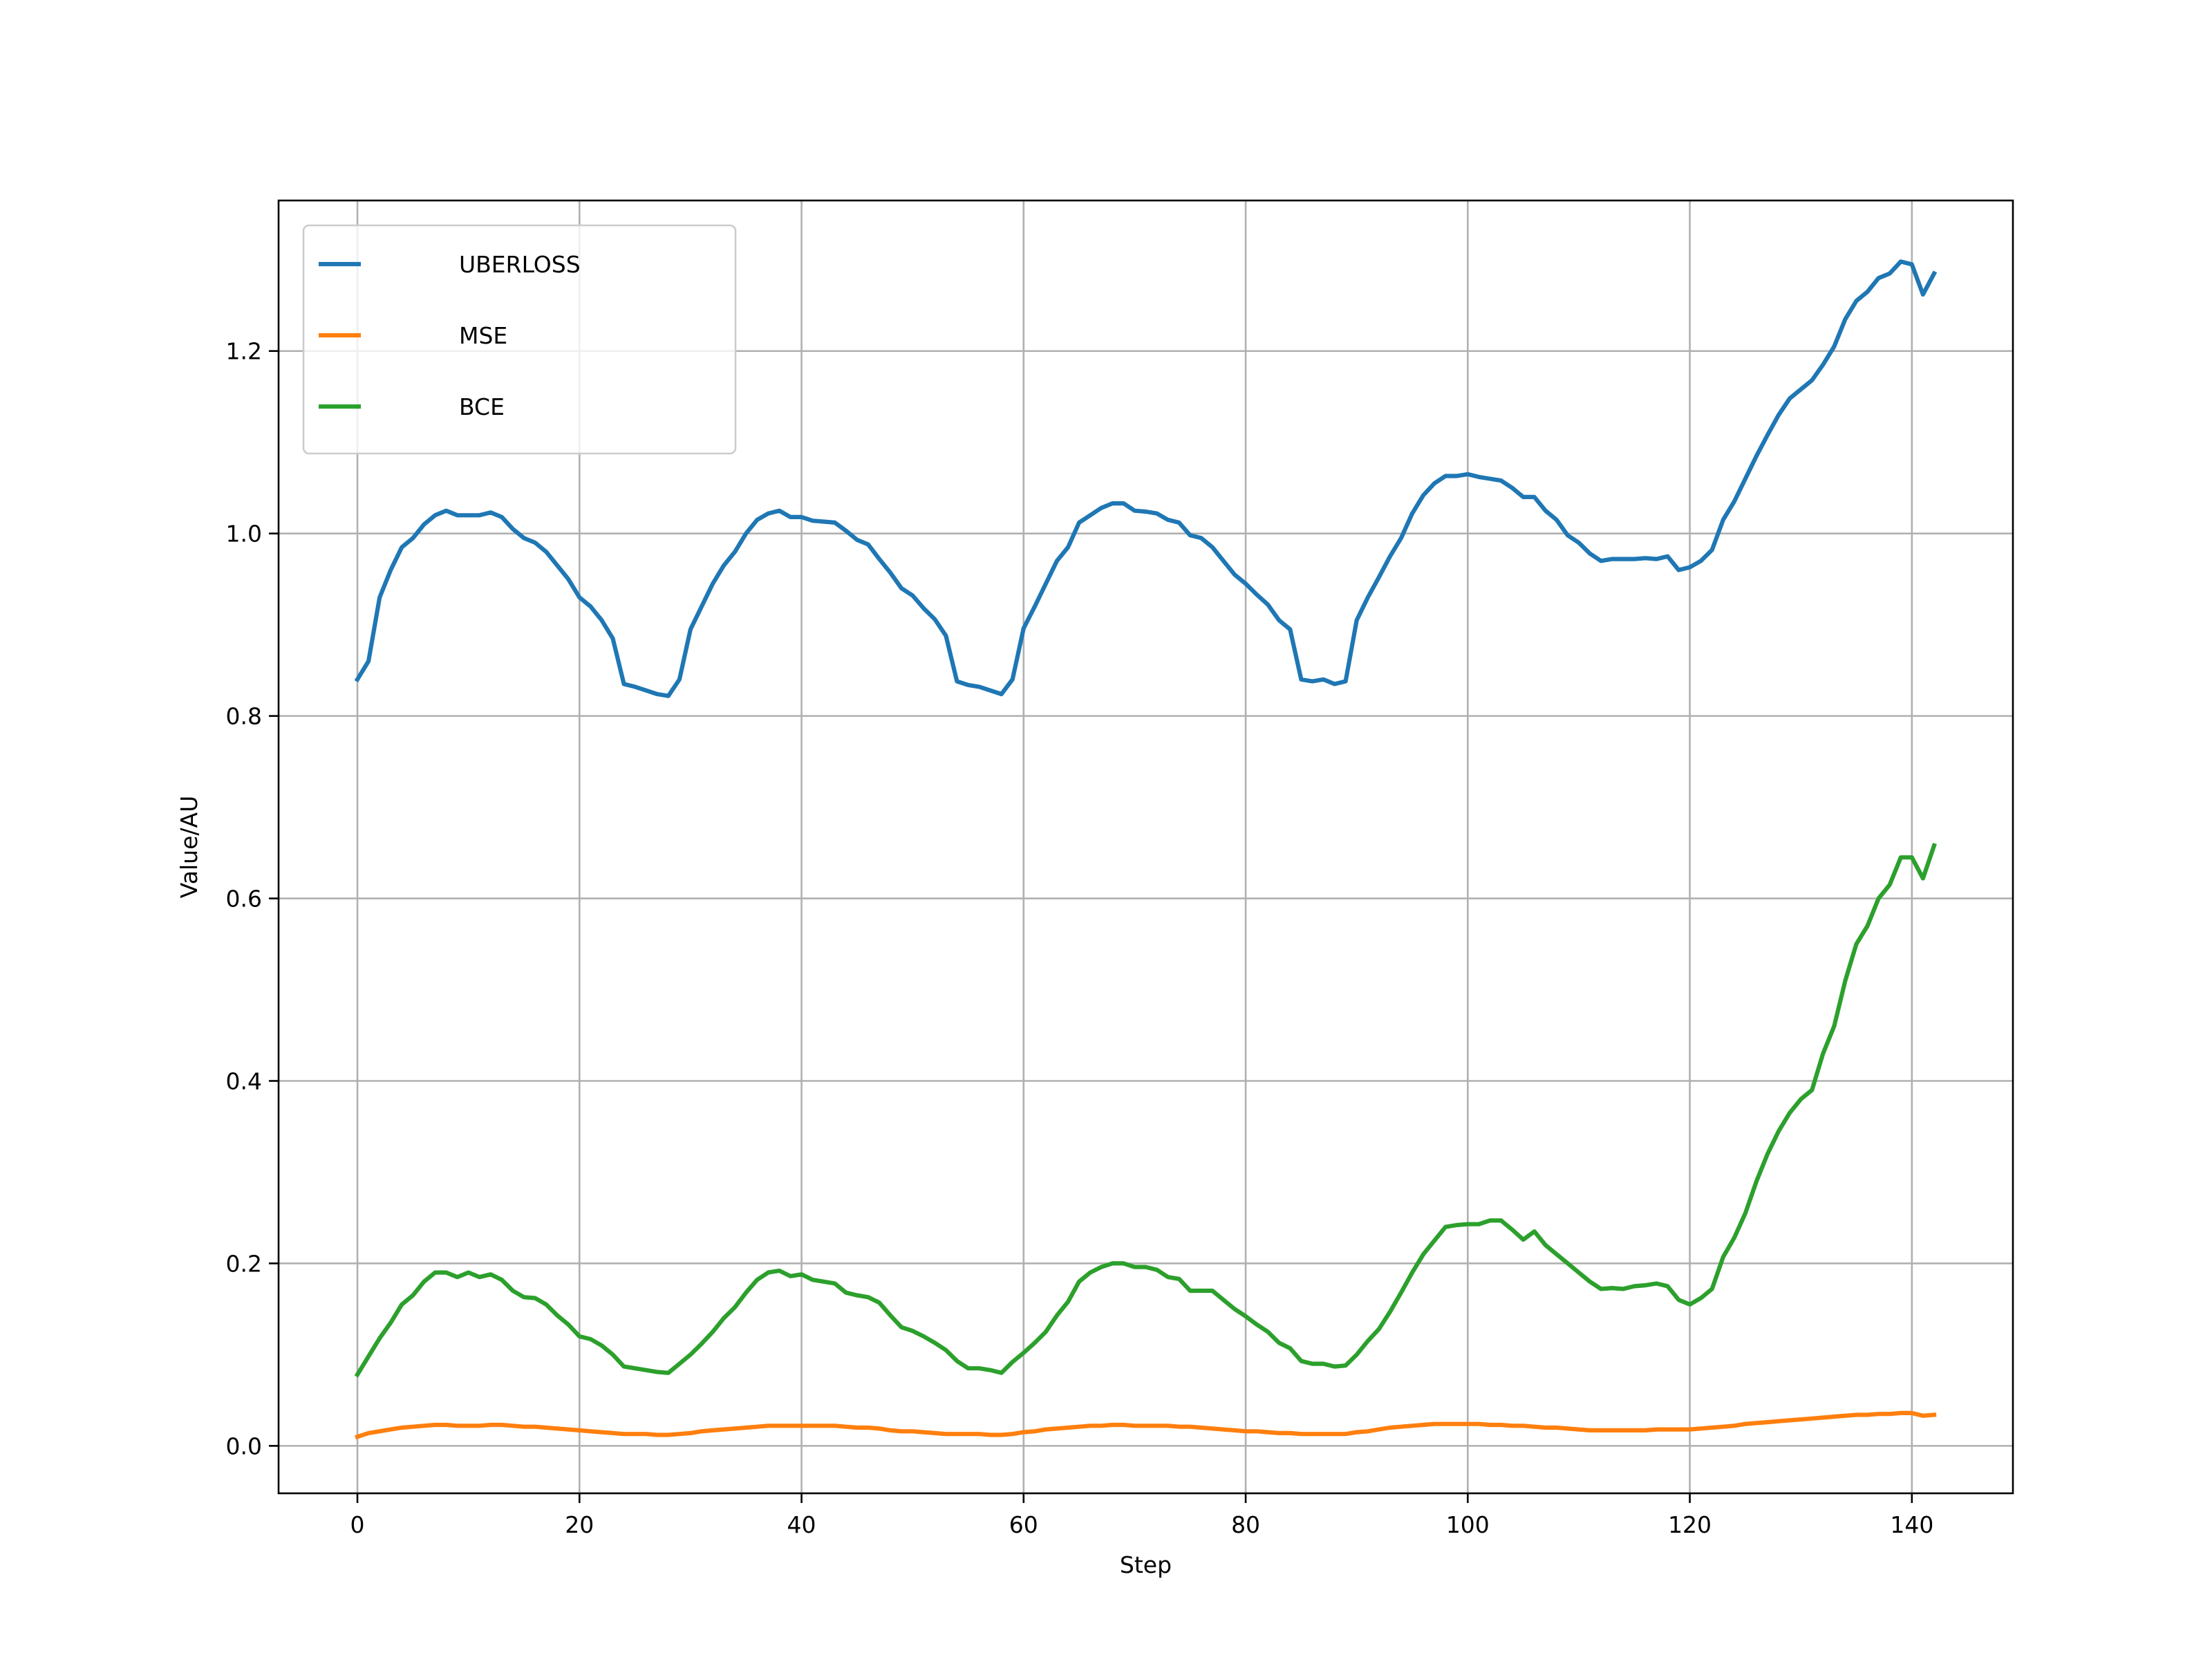 The image size is (2212, 1662). What do you see at coordinates (1245, 1525) in the screenshot?
I see `x-tick-label: 80` at bounding box center [1245, 1525].